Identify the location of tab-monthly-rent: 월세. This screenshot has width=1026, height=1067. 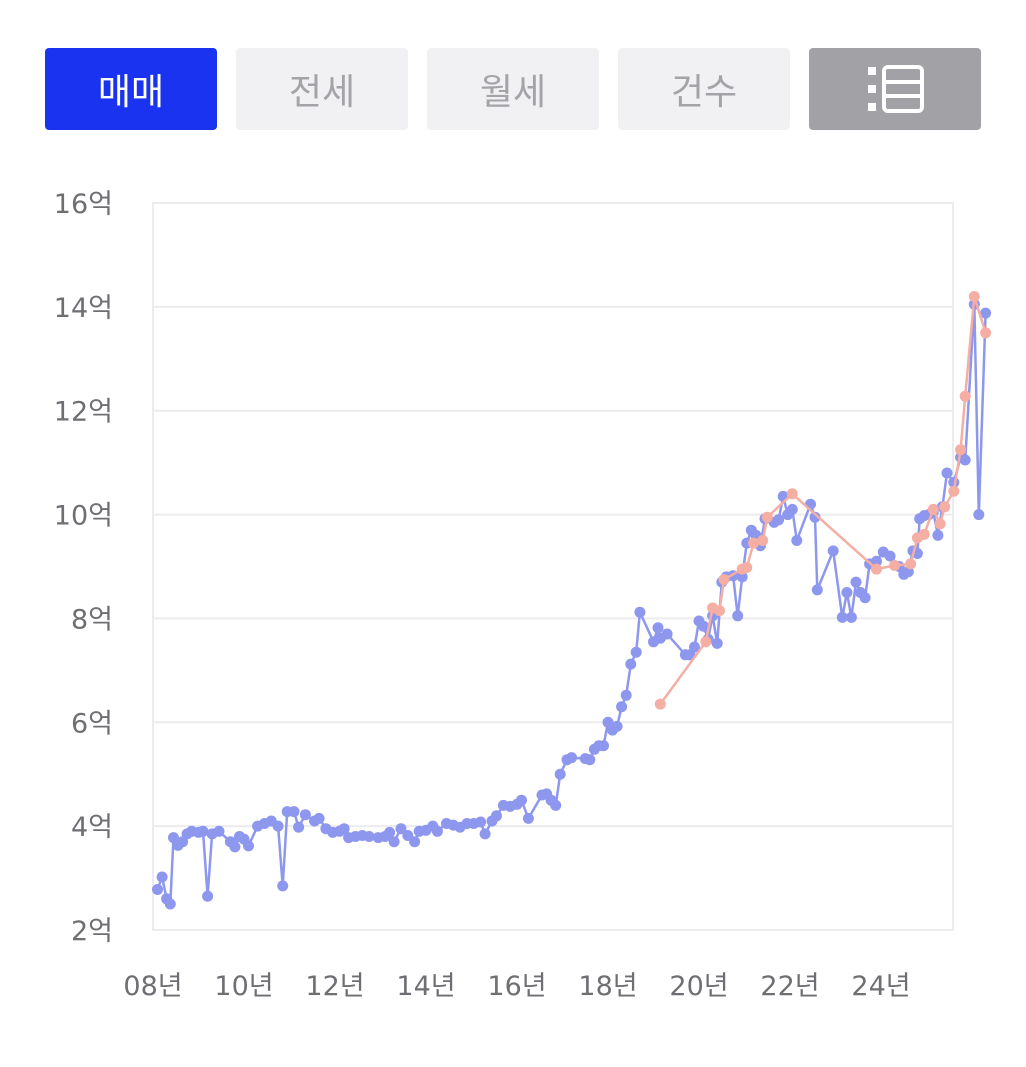
(513, 89).